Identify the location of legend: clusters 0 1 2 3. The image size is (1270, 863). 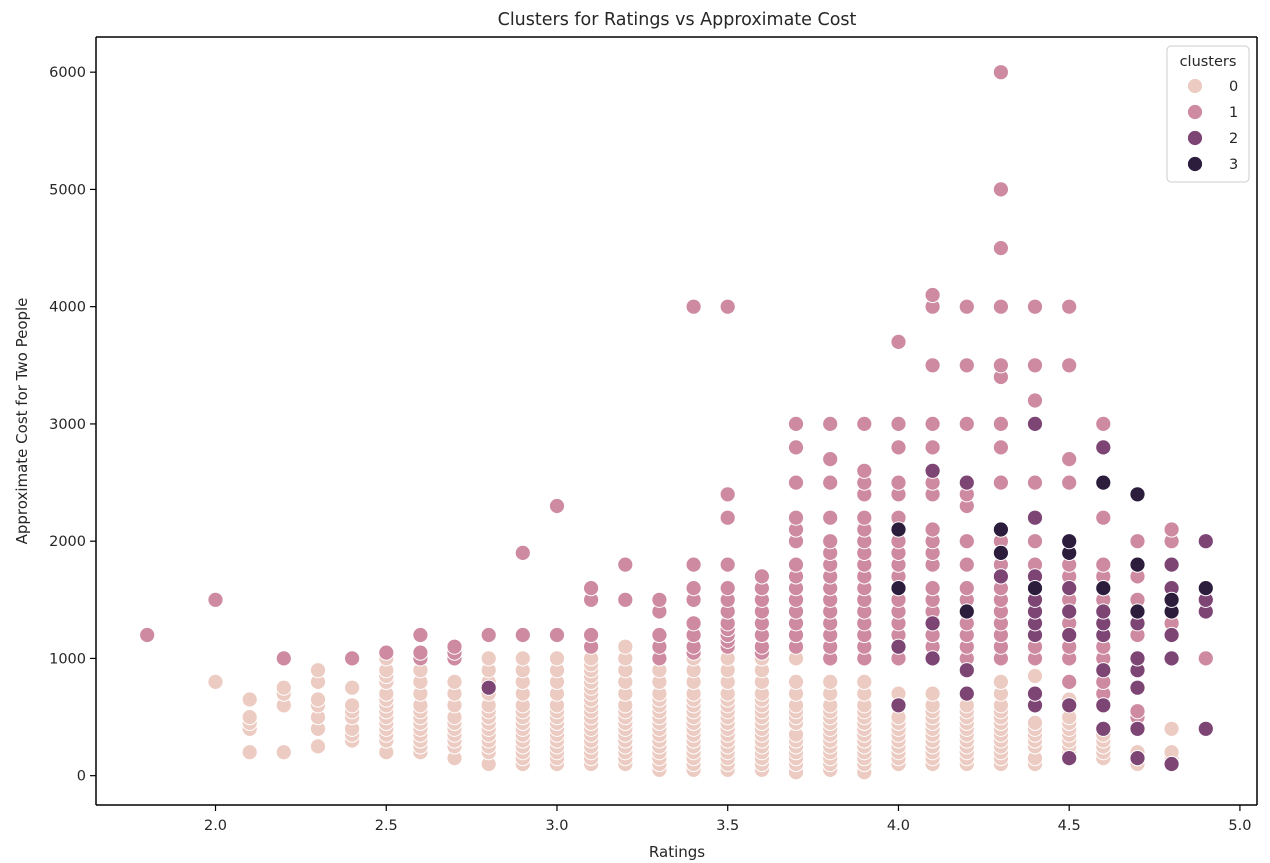
(1208, 114).